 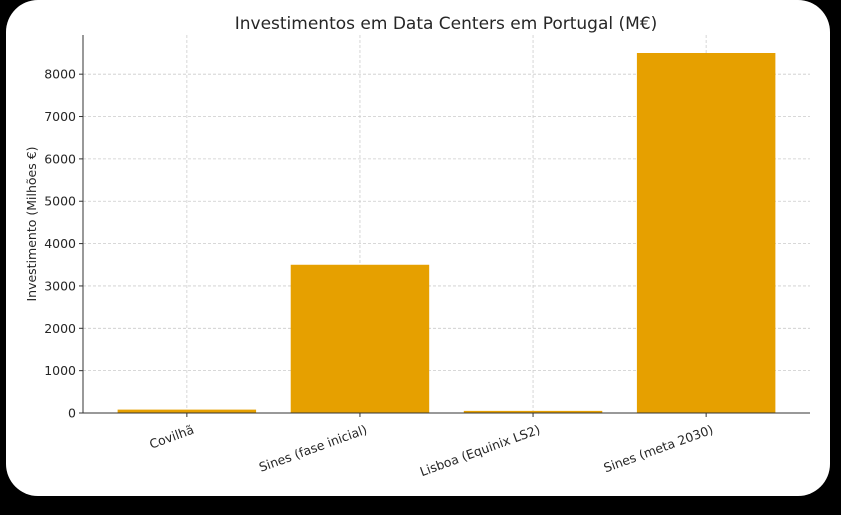 I want to click on y-tick-label: 6000, so click(x=60, y=158).